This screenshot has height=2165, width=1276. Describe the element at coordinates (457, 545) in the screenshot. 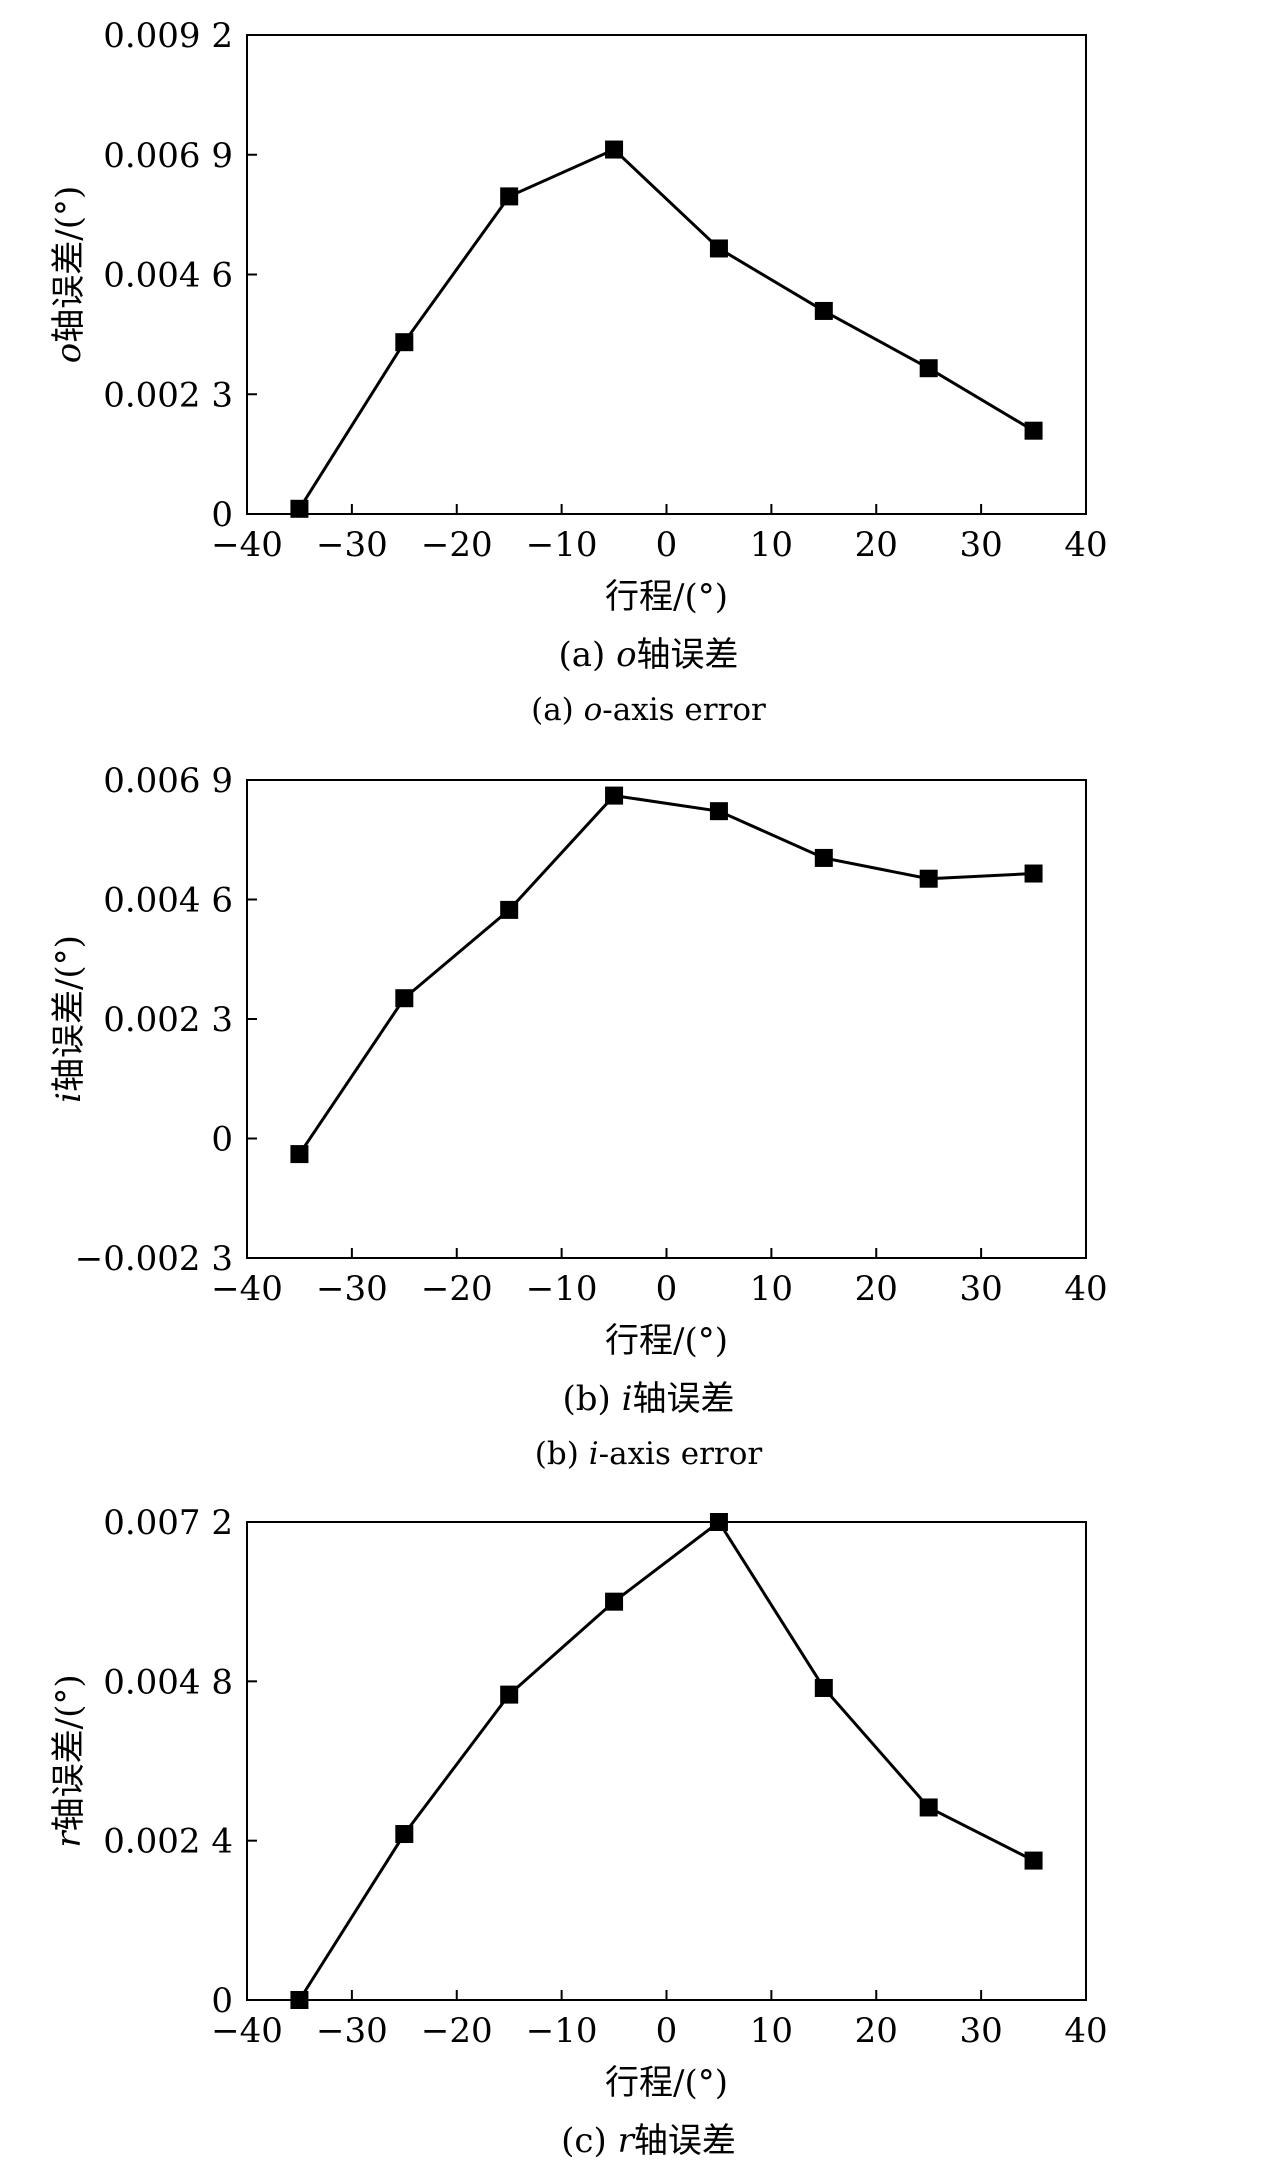

I see `x-tick-label-o: −20` at that location.